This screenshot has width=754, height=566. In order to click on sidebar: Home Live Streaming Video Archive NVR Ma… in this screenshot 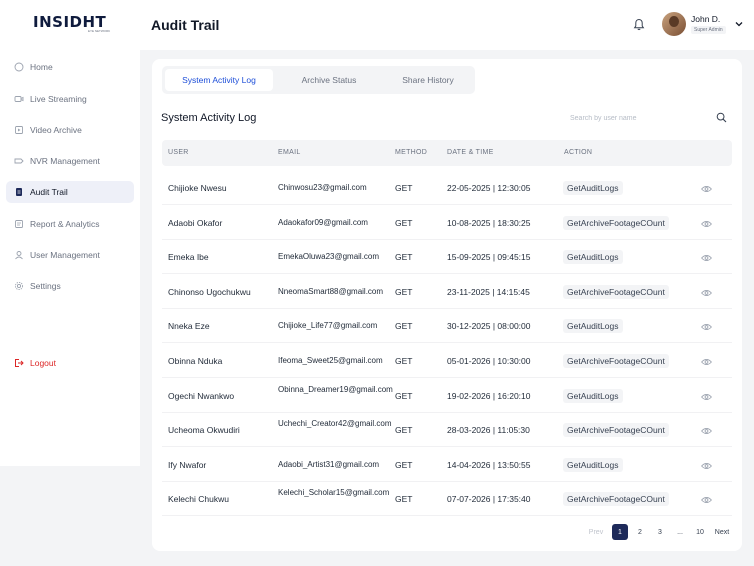, I will do `click(70, 258)`.